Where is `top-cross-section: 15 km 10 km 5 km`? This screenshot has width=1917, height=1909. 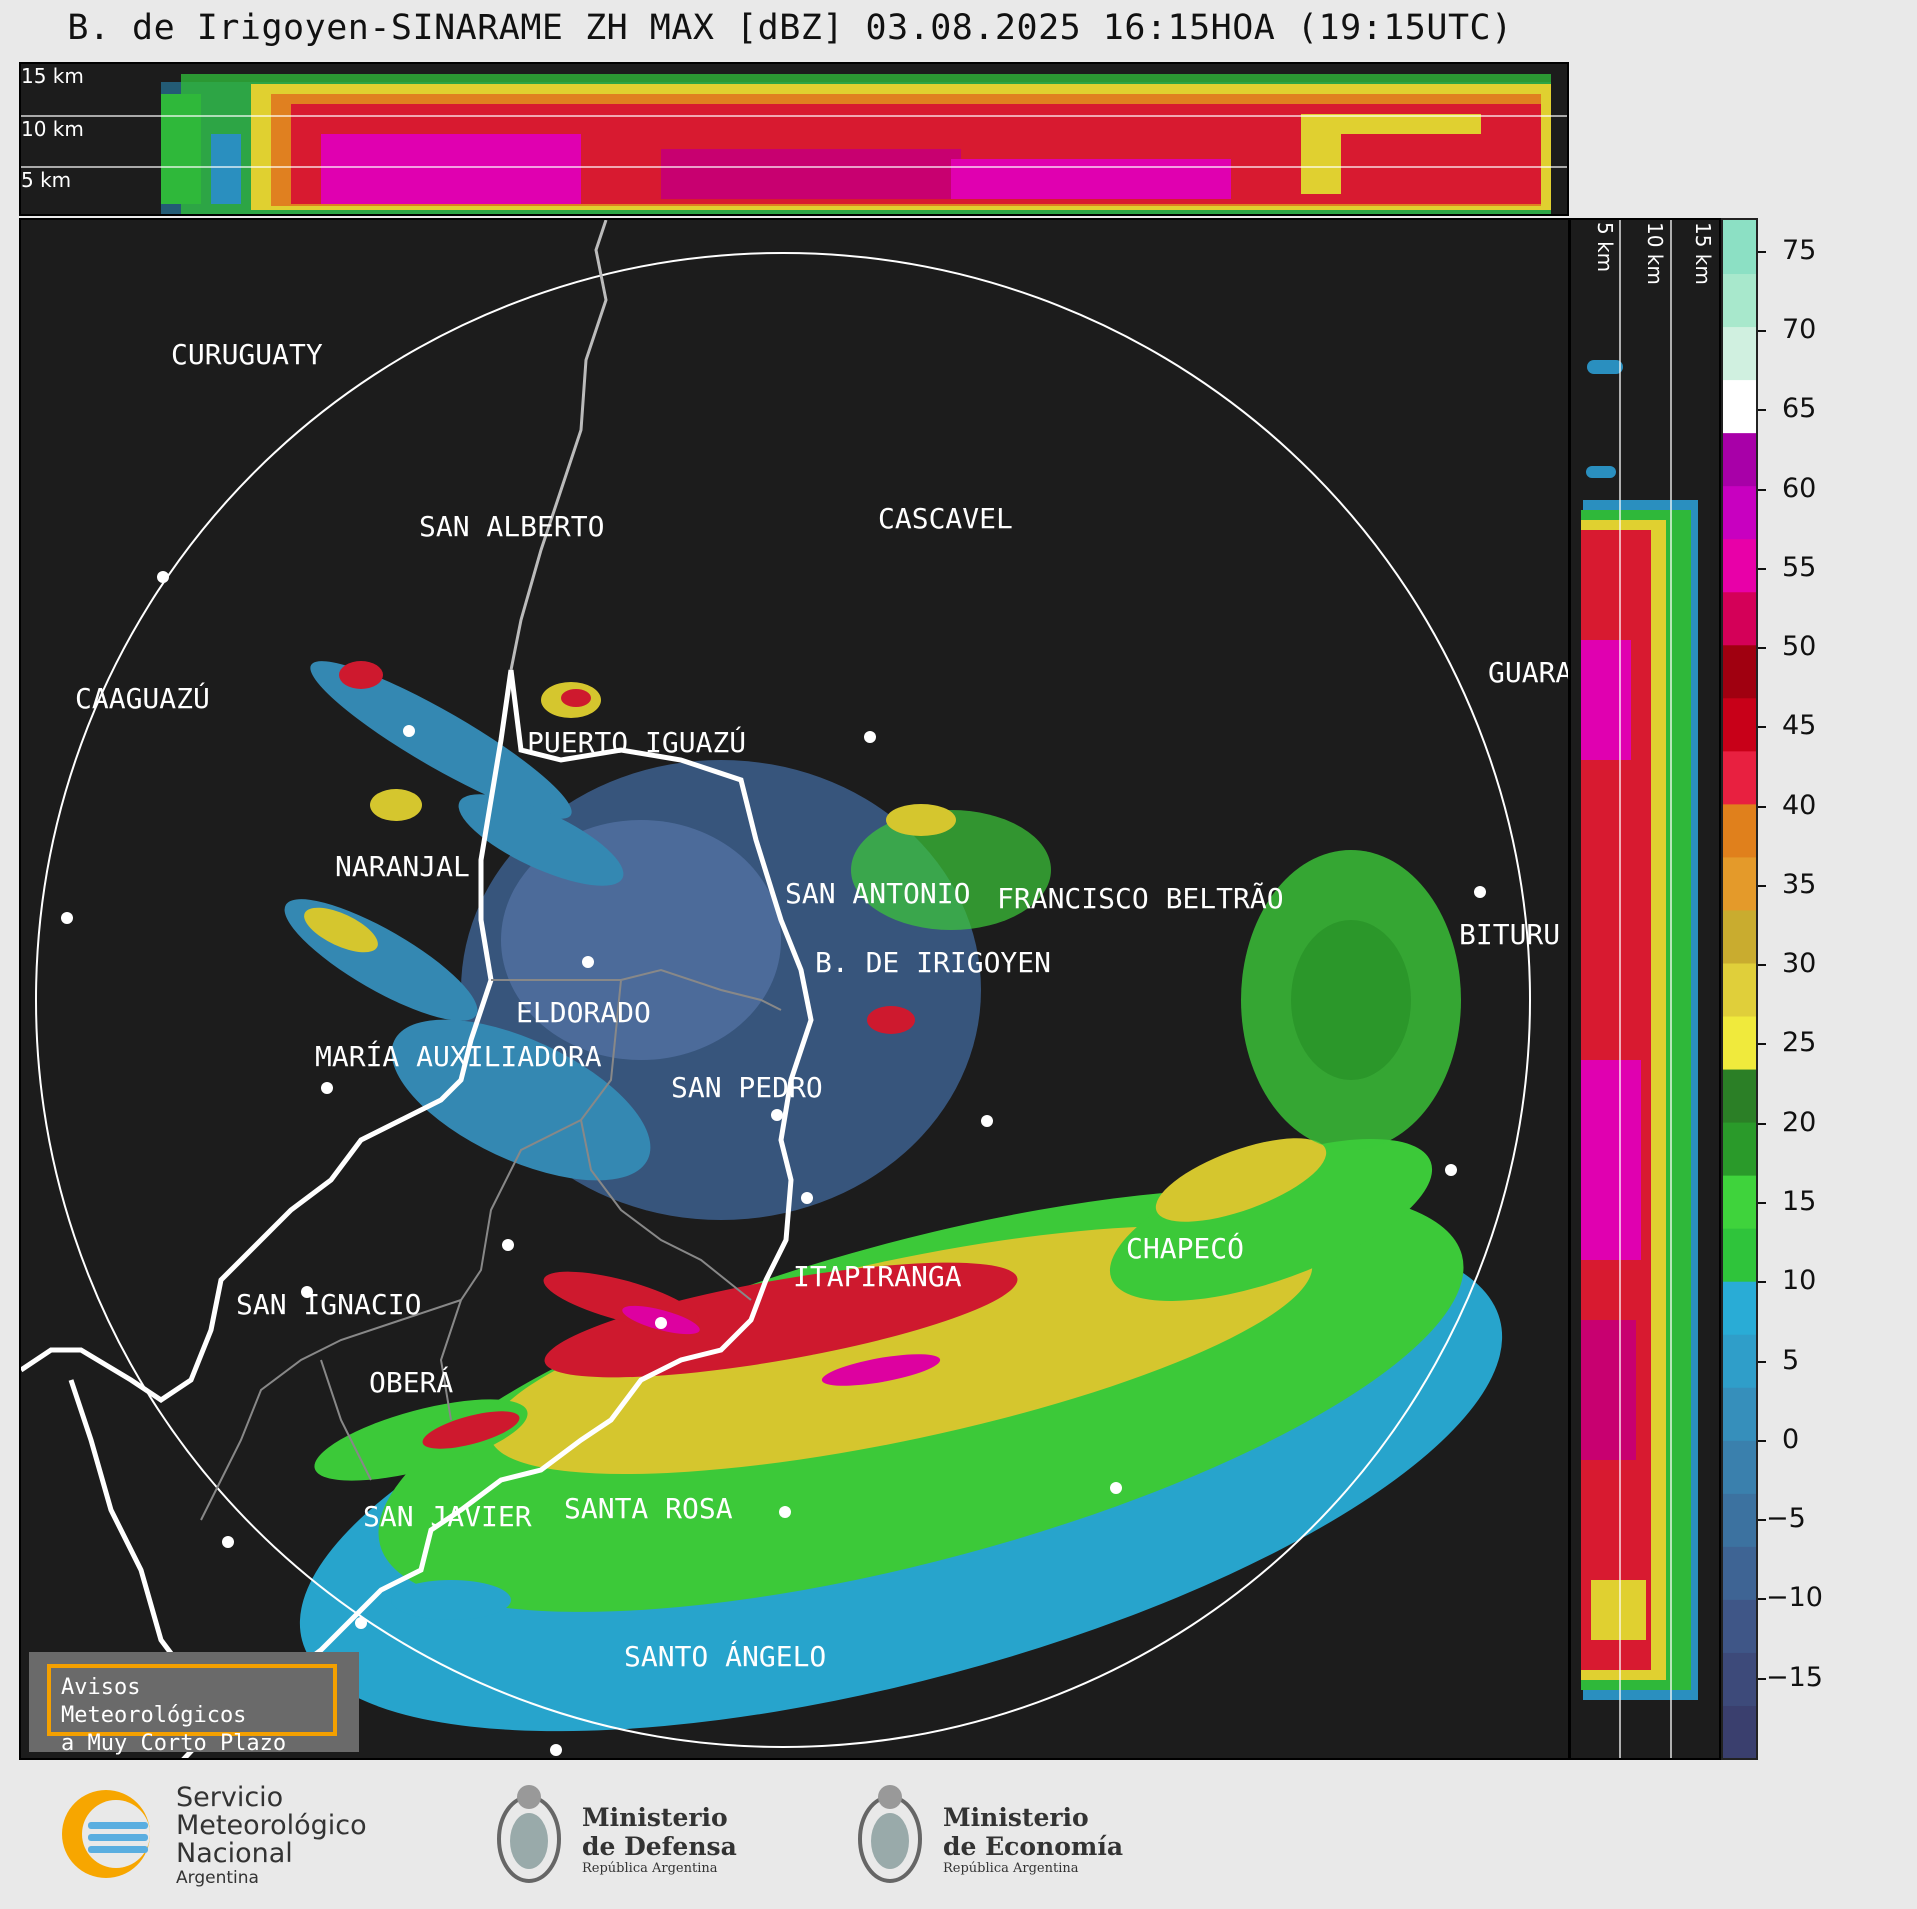 top-cross-section: 15 km 10 km 5 km is located at coordinates (794, 139).